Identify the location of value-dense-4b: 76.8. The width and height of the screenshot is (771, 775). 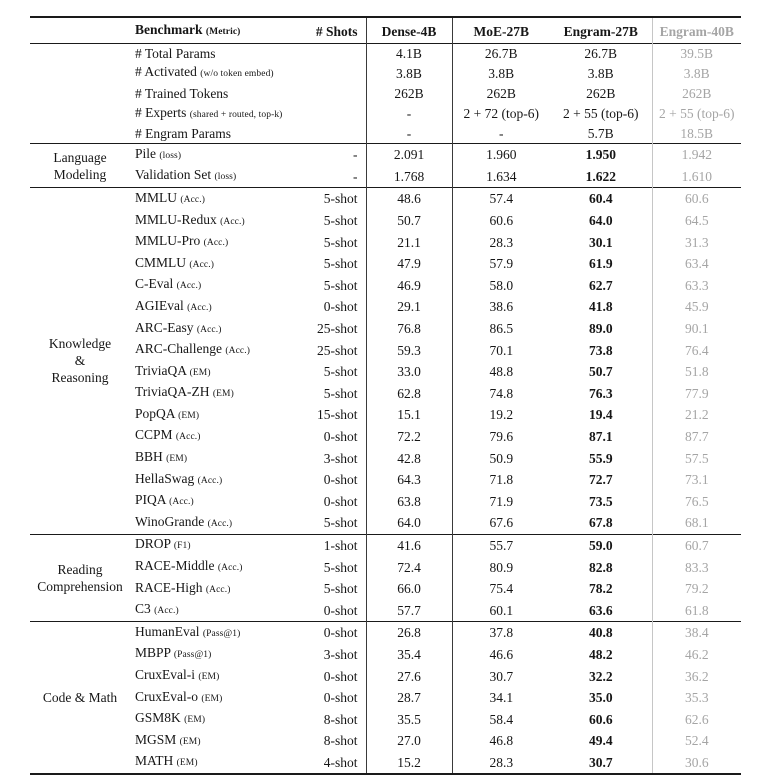
(409, 328).